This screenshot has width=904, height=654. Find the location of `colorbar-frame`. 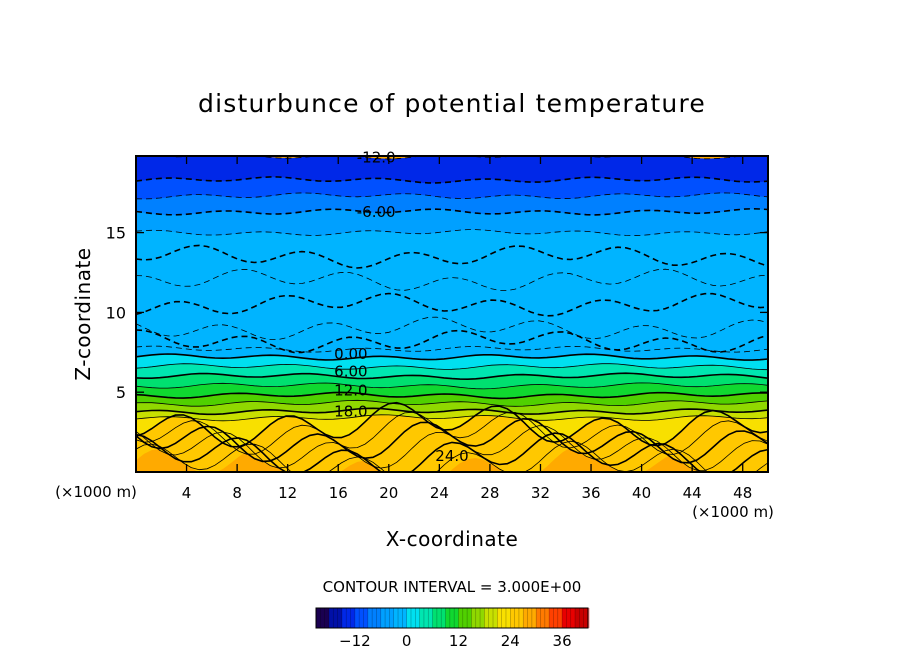

colorbar-frame is located at coordinates (452, 618).